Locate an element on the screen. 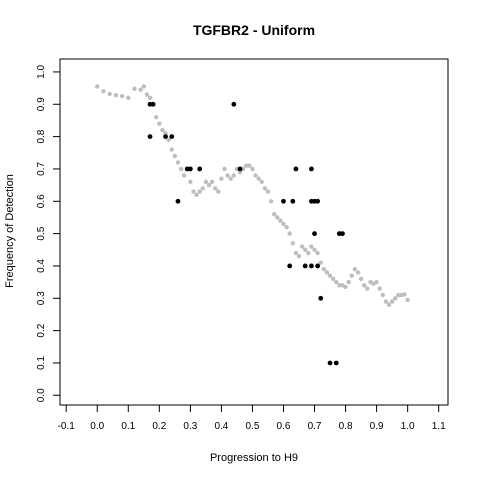  x-tick-label: 1.0 is located at coordinates (408, 426).